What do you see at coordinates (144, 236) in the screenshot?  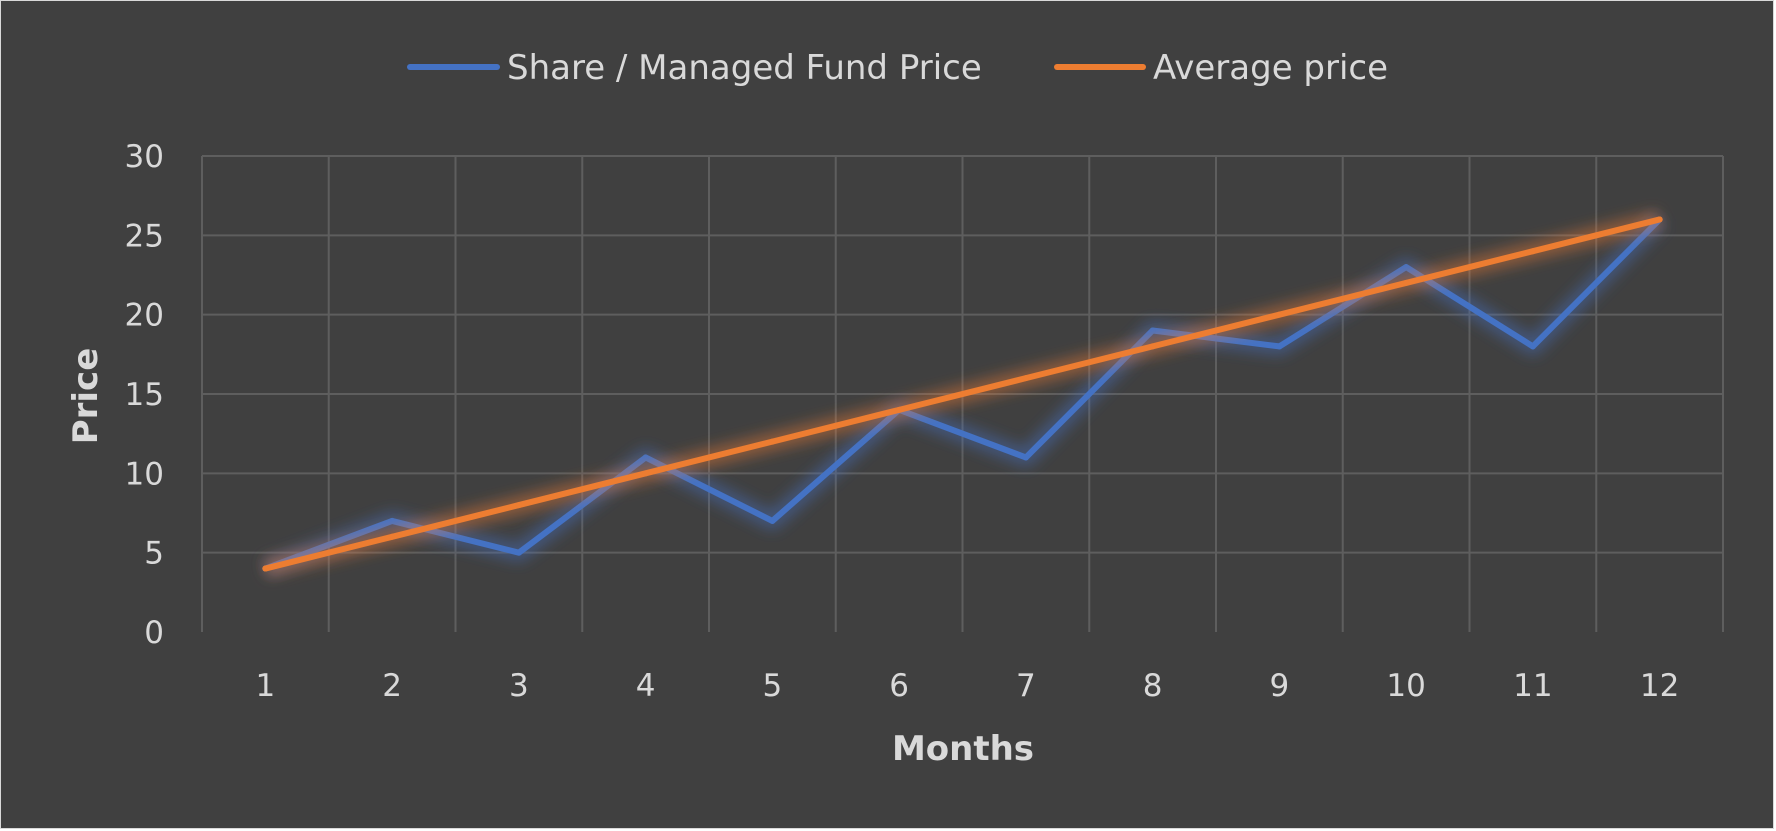 I see `y-tick-label: 25` at bounding box center [144, 236].